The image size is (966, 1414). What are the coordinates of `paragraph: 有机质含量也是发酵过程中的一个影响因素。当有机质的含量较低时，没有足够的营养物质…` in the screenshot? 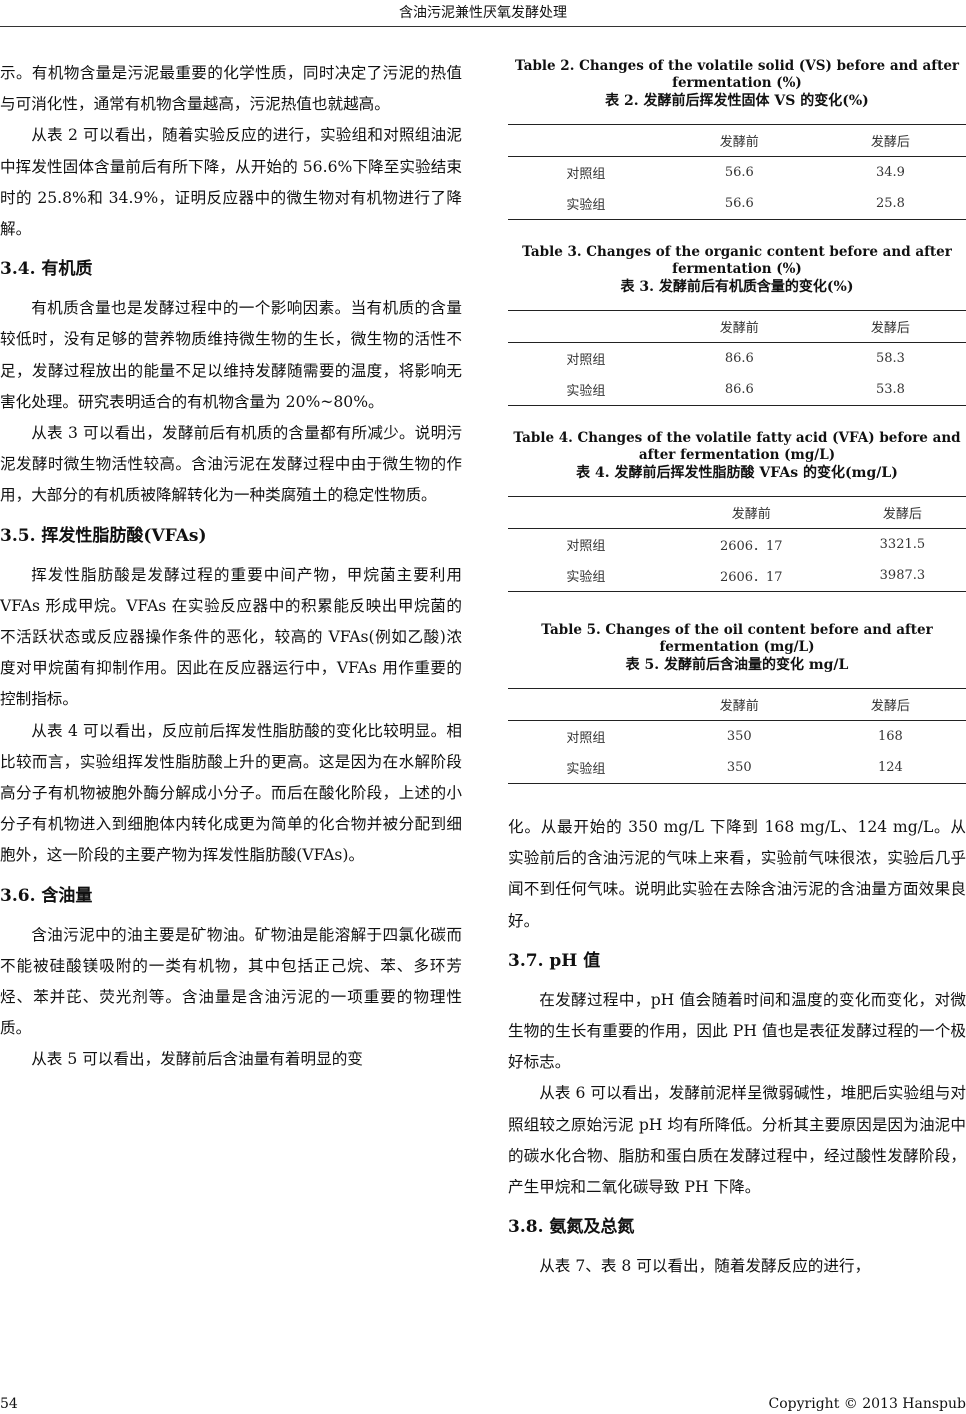 It's located at (231, 355).